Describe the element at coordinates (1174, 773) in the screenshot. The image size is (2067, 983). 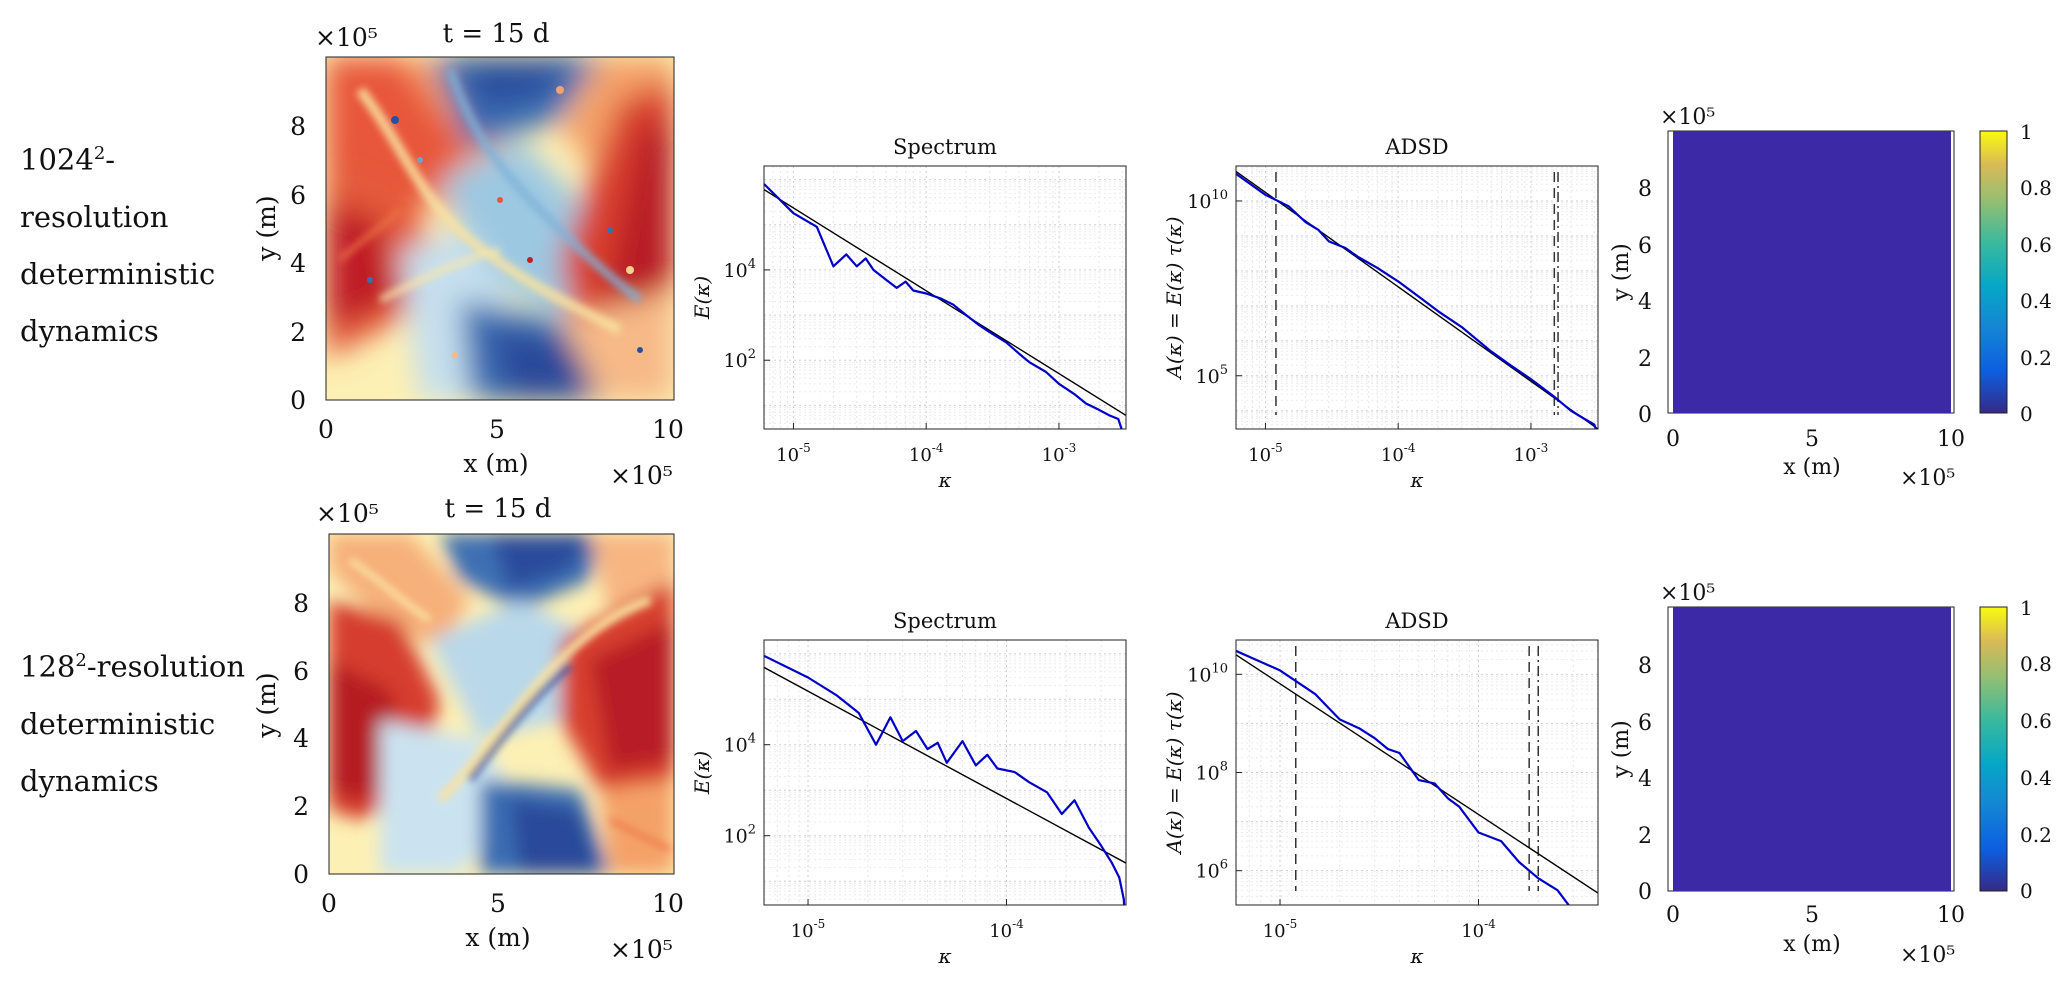
I see `adsd-128-ylabel: A(κ) = E(κ) τ(κ)` at that location.